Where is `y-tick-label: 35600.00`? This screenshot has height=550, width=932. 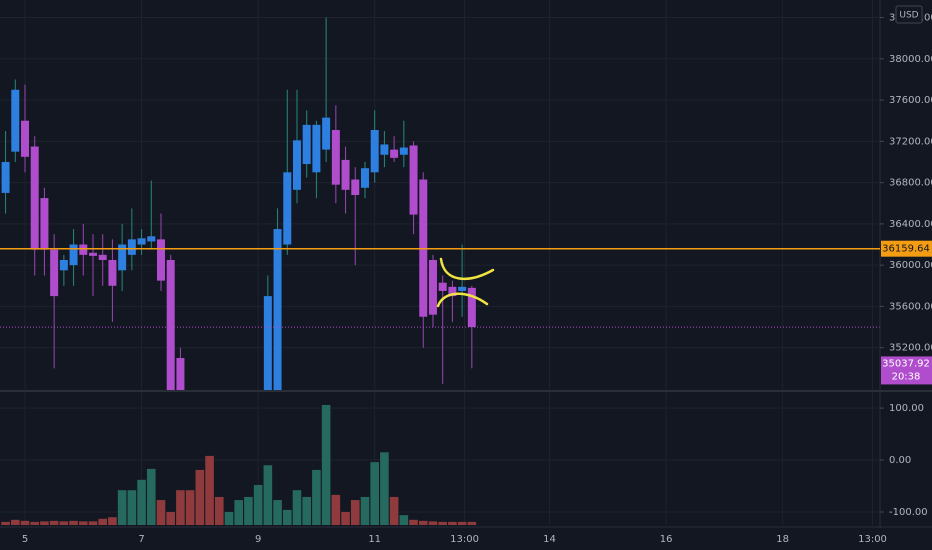 y-tick-label: 35600.00 is located at coordinates (910, 306).